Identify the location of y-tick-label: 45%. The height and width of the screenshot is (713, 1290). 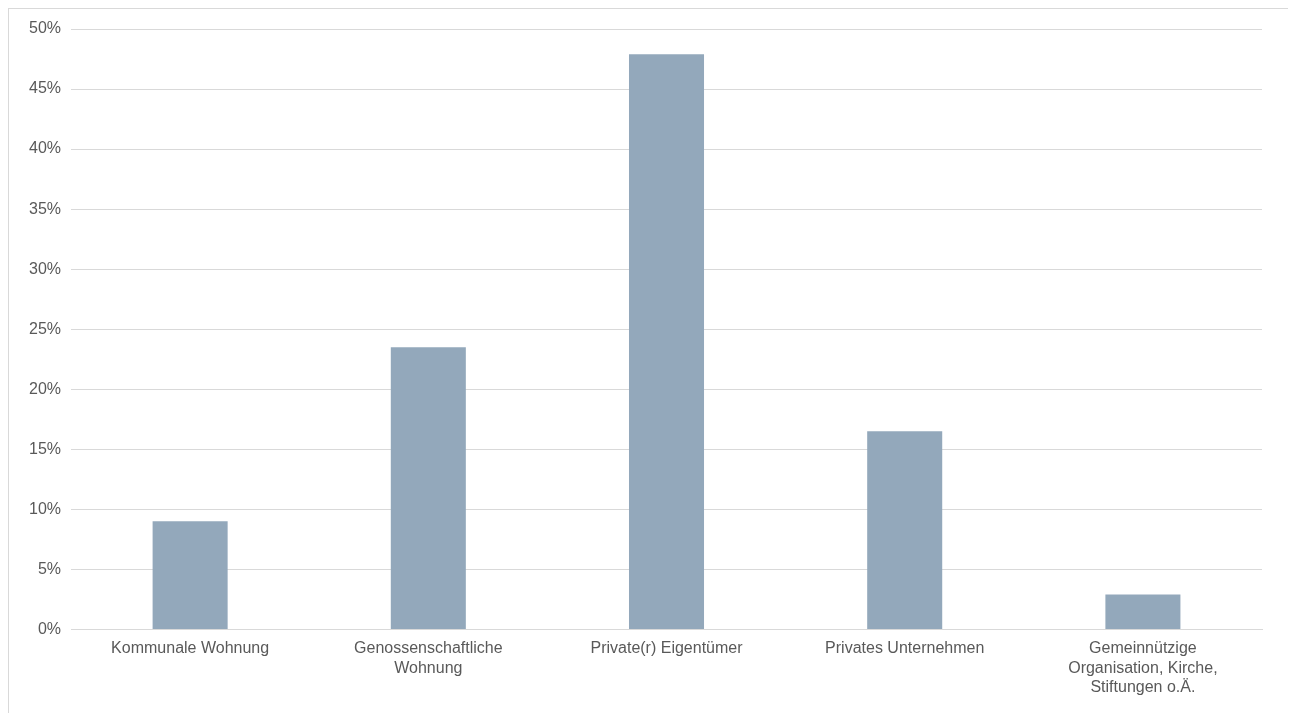
(45, 88).